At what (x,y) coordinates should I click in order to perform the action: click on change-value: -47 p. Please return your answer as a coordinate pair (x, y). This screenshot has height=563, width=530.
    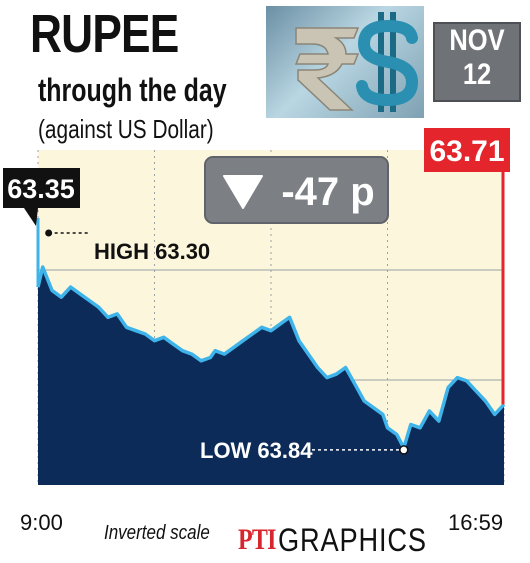
    Looking at the image, I should click on (327, 192).